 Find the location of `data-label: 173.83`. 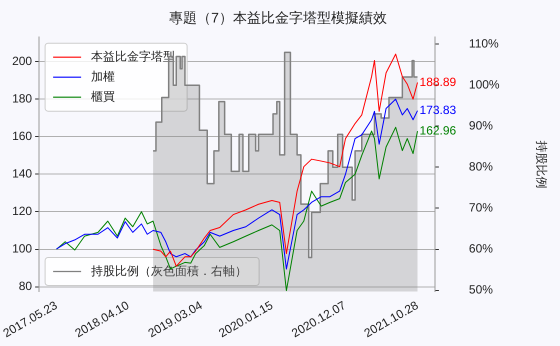

data-label: 173.83 is located at coordinates (438, 110).